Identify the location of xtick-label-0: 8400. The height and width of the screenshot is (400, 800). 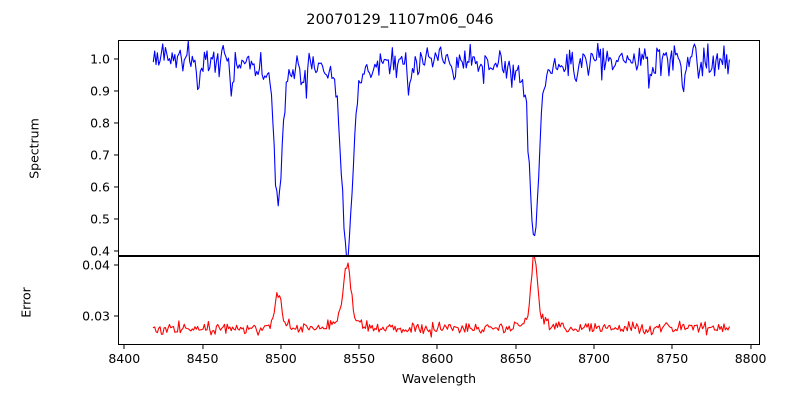
(124, 358).